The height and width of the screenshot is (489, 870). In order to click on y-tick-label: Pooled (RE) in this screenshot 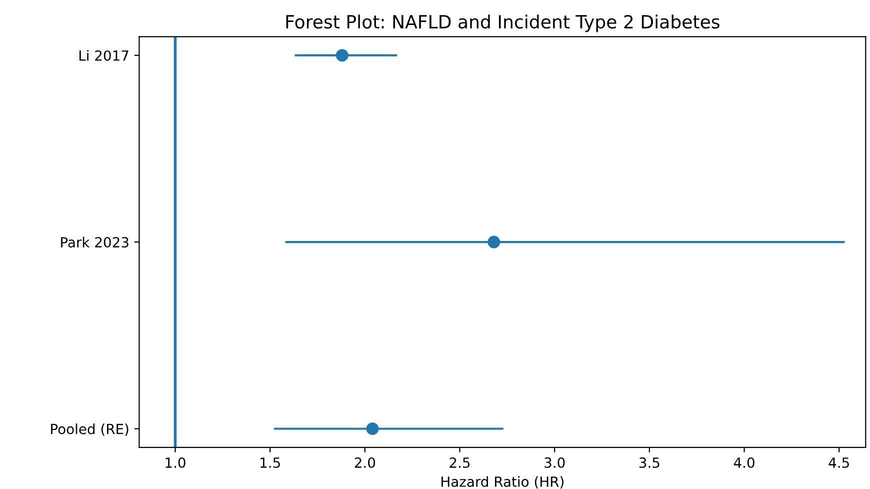, I will do `click(89, 429)`.